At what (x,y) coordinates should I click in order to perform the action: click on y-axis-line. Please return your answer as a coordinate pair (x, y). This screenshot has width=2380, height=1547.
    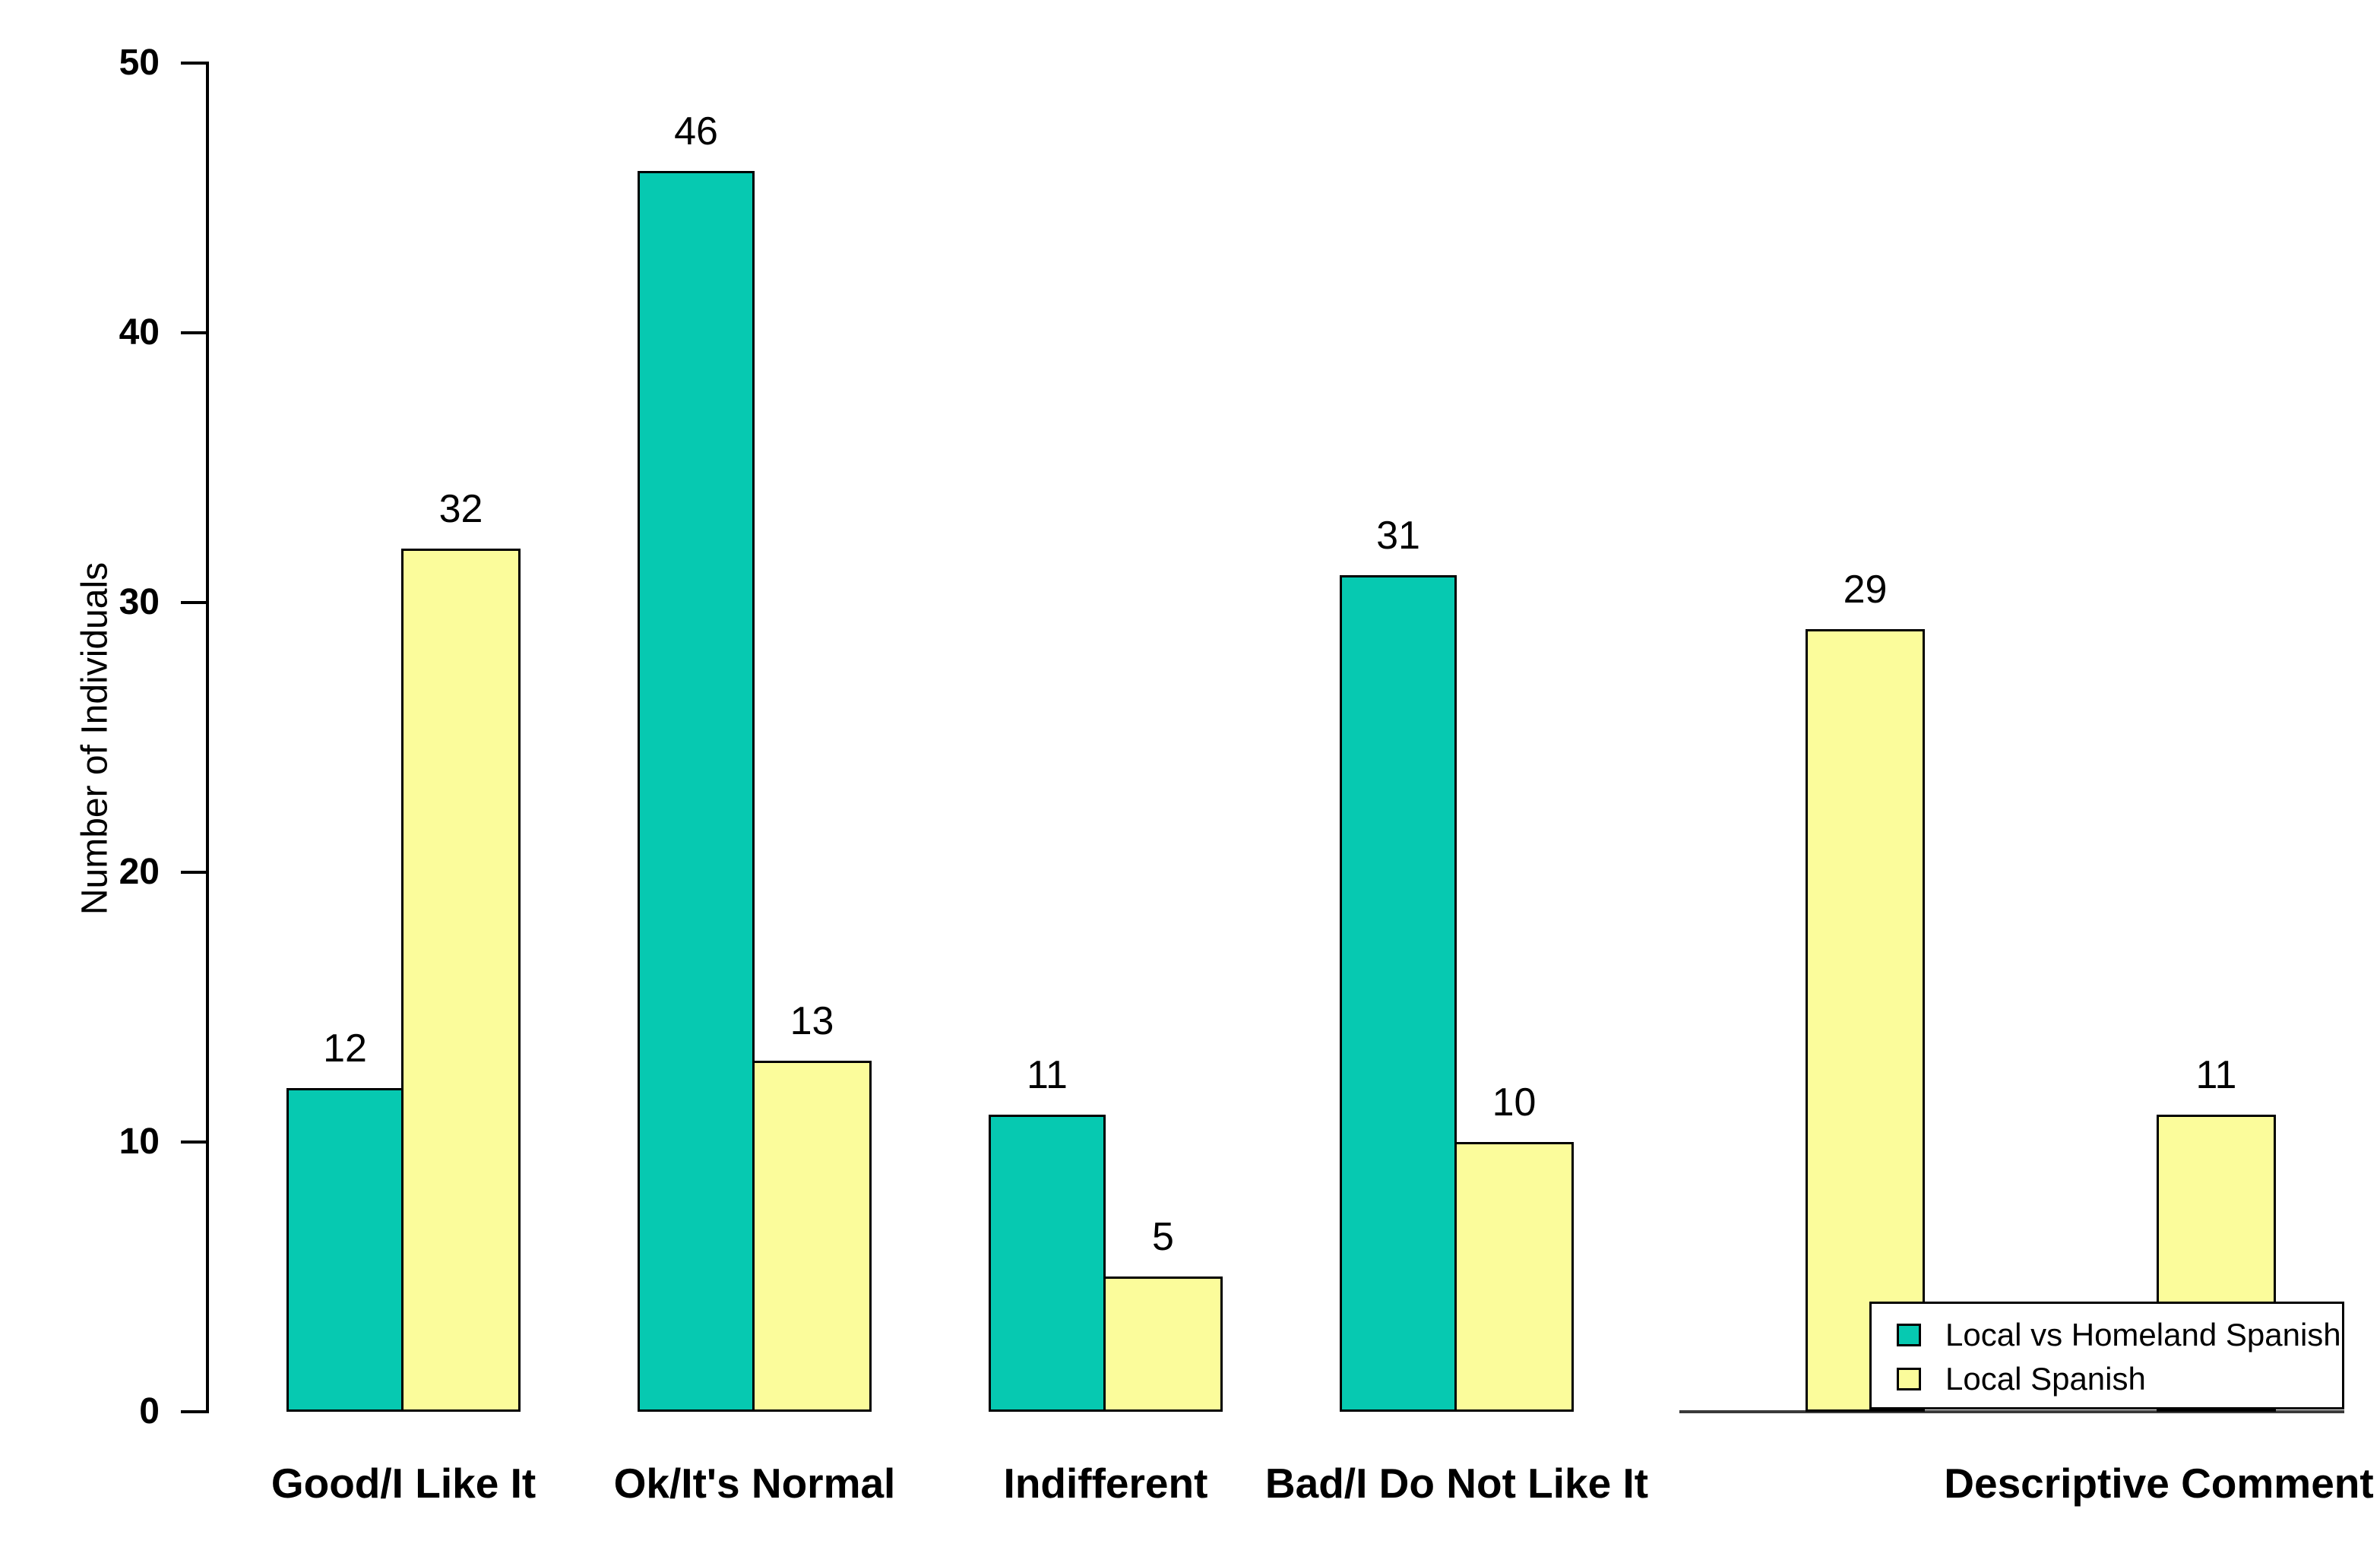
    Looking at the image, I should click on (208, 737).